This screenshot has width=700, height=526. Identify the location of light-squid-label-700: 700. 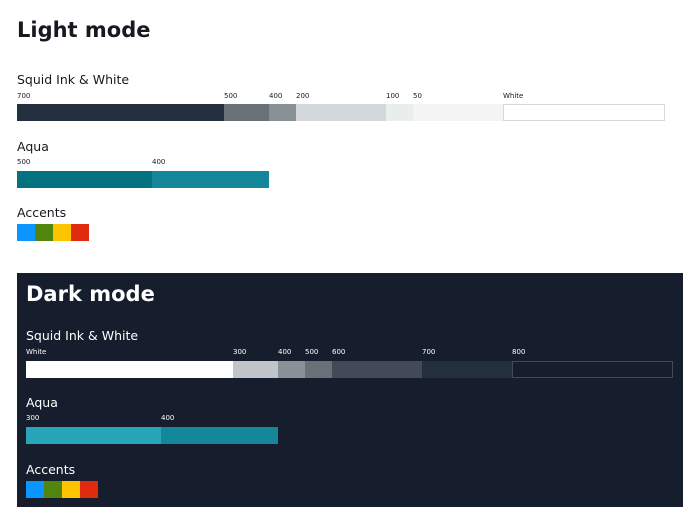
(24, 96).